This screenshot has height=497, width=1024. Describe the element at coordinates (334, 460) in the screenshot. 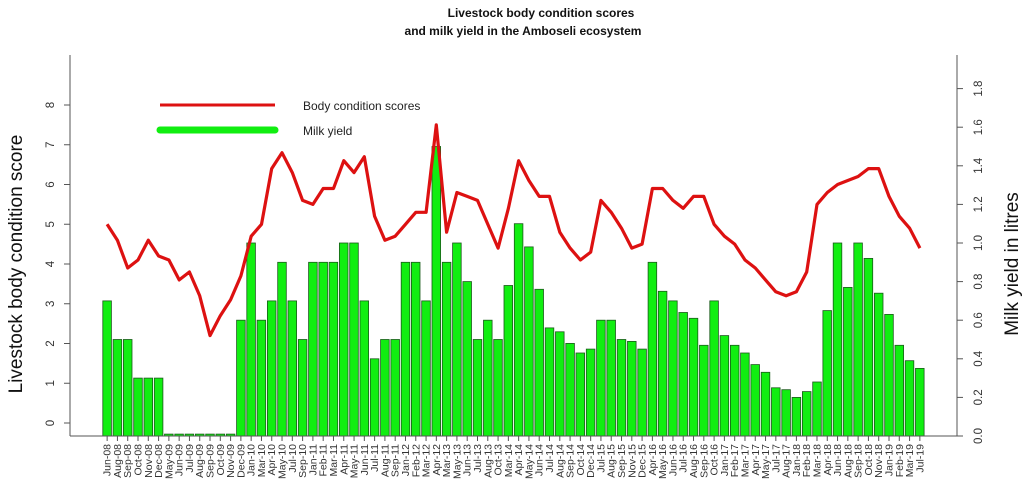

I see `x-tick-label: Mar-11` at that location.